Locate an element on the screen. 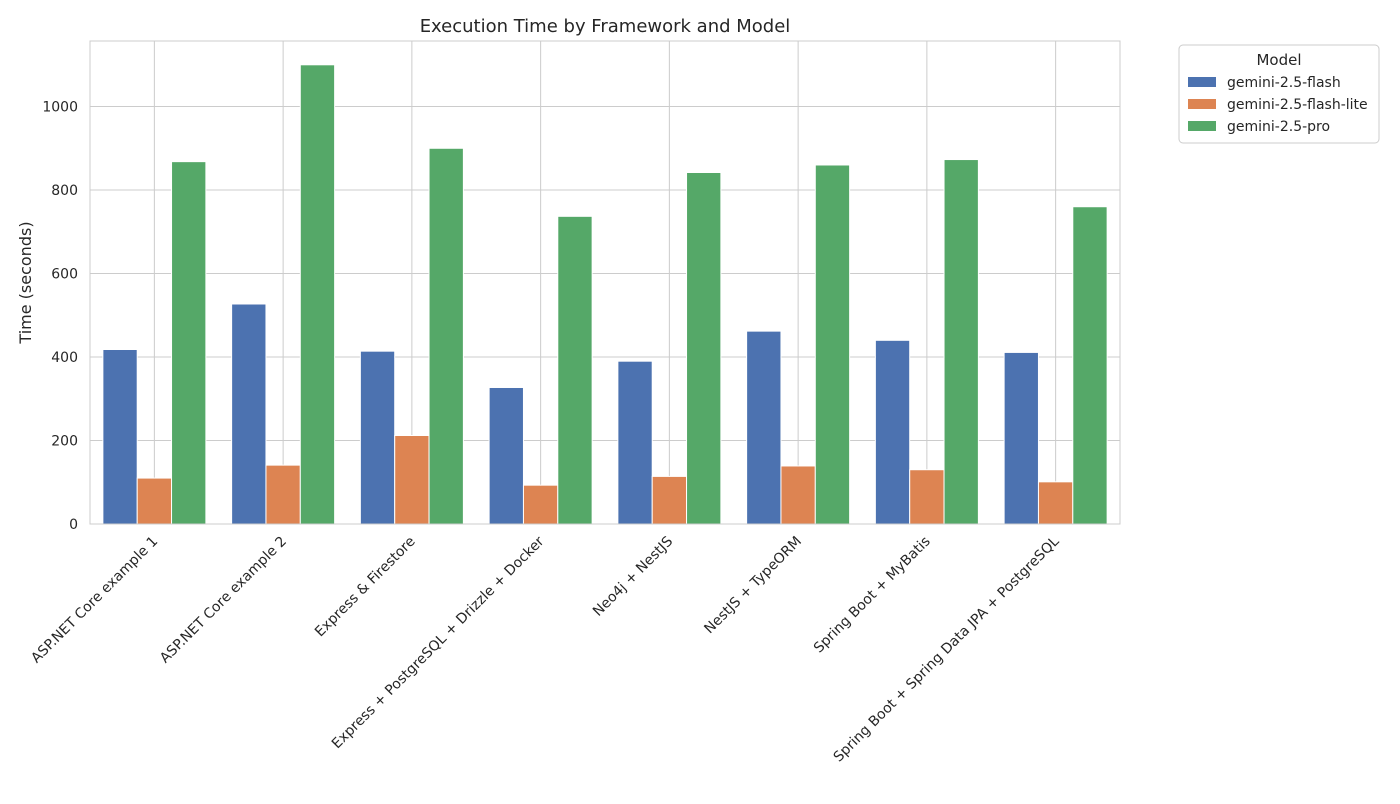 The height and width of the screenshot is (804, 1400). y-axis-label: Time (seconds) is located at coordinates (25, 282).